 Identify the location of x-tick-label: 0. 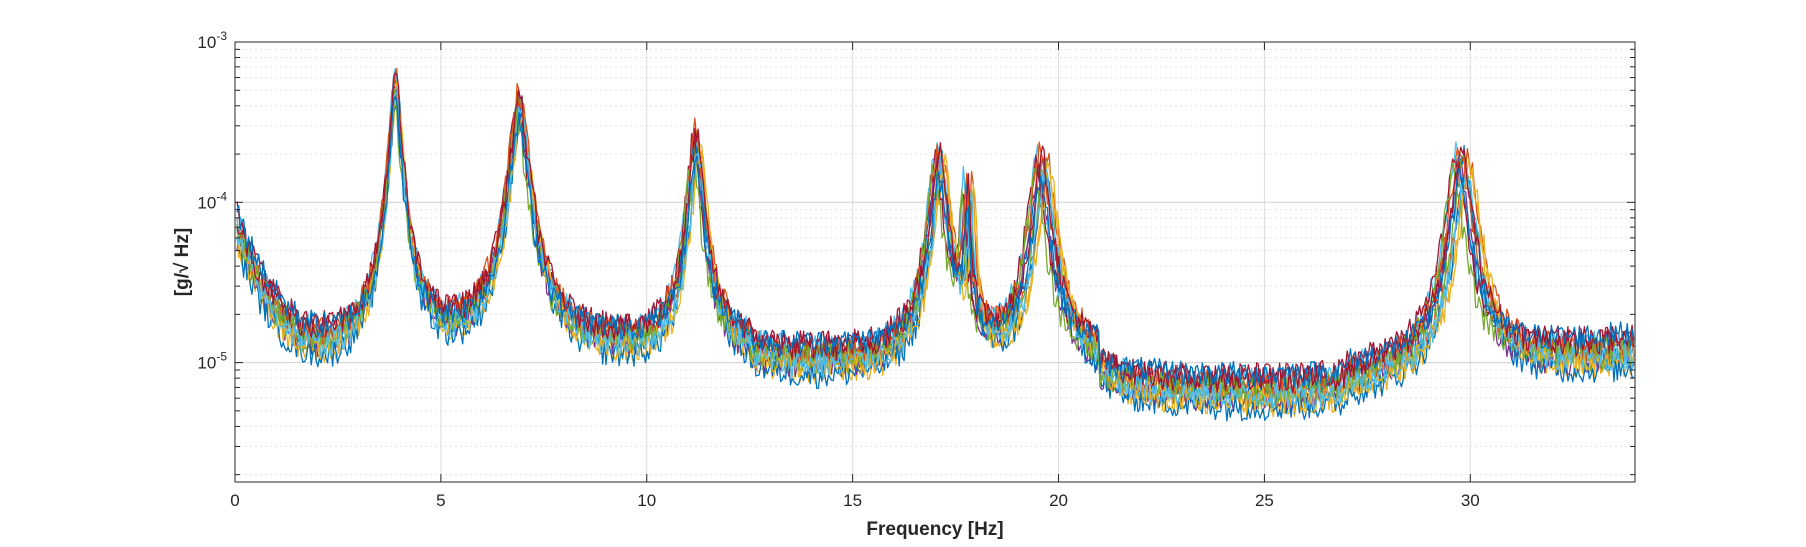
(234, 500).